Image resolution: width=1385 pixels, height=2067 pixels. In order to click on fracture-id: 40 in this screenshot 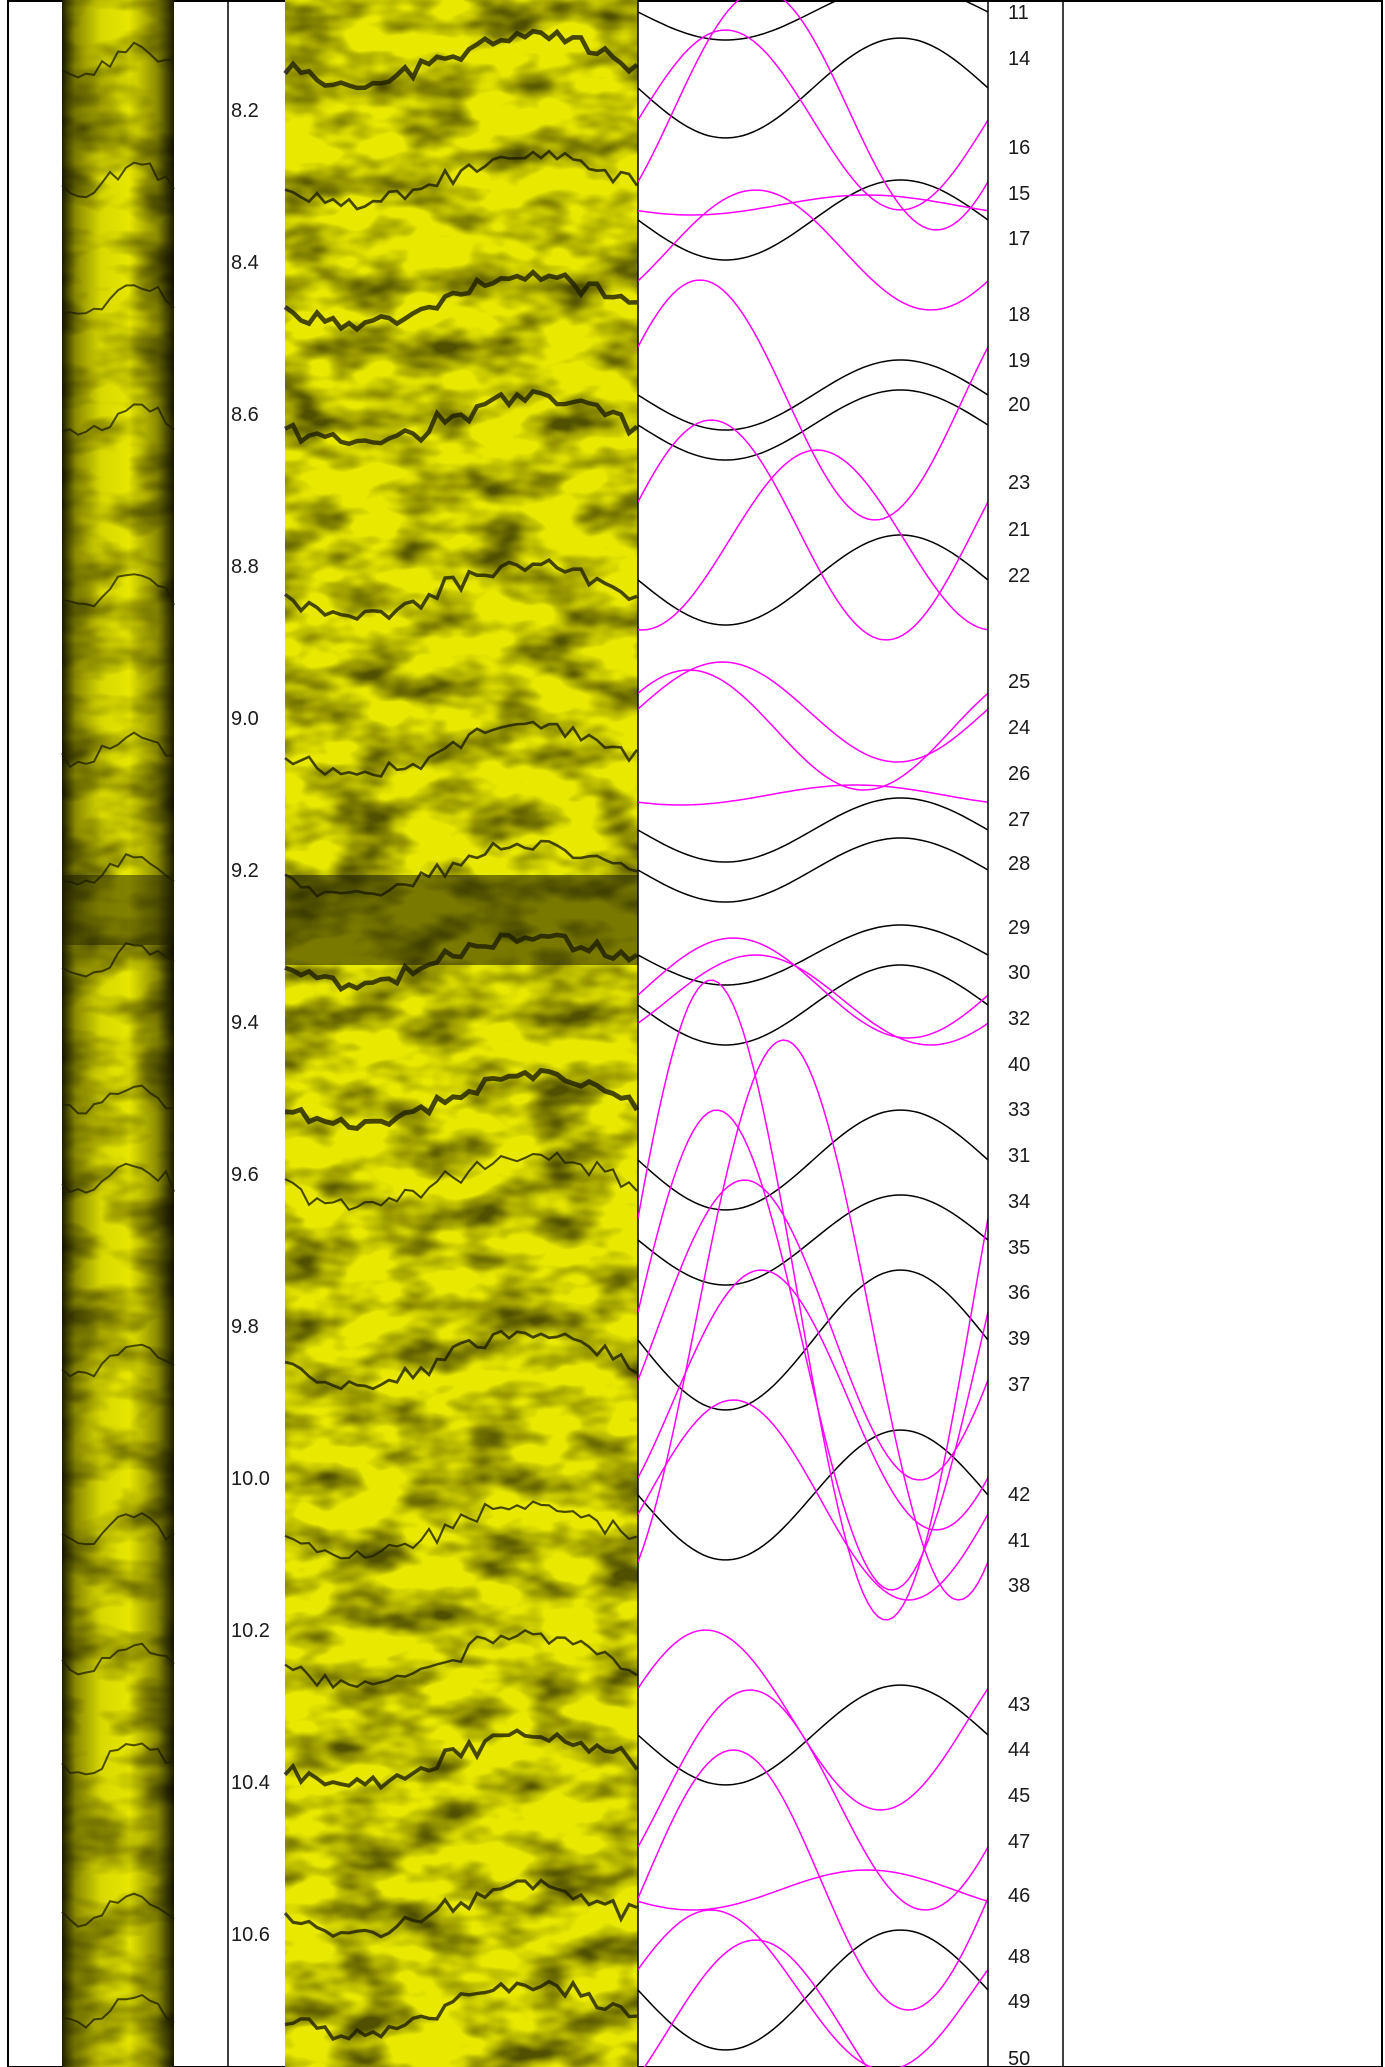, I will do `click(1019, 1065)`.